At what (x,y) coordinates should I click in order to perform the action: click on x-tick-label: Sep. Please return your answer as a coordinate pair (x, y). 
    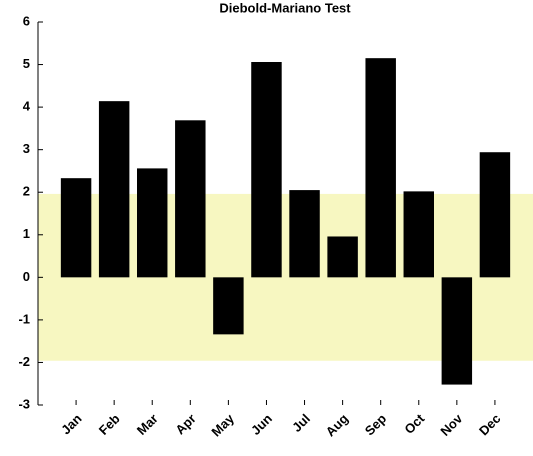
    Looking at the image, I should click on (376, 425).